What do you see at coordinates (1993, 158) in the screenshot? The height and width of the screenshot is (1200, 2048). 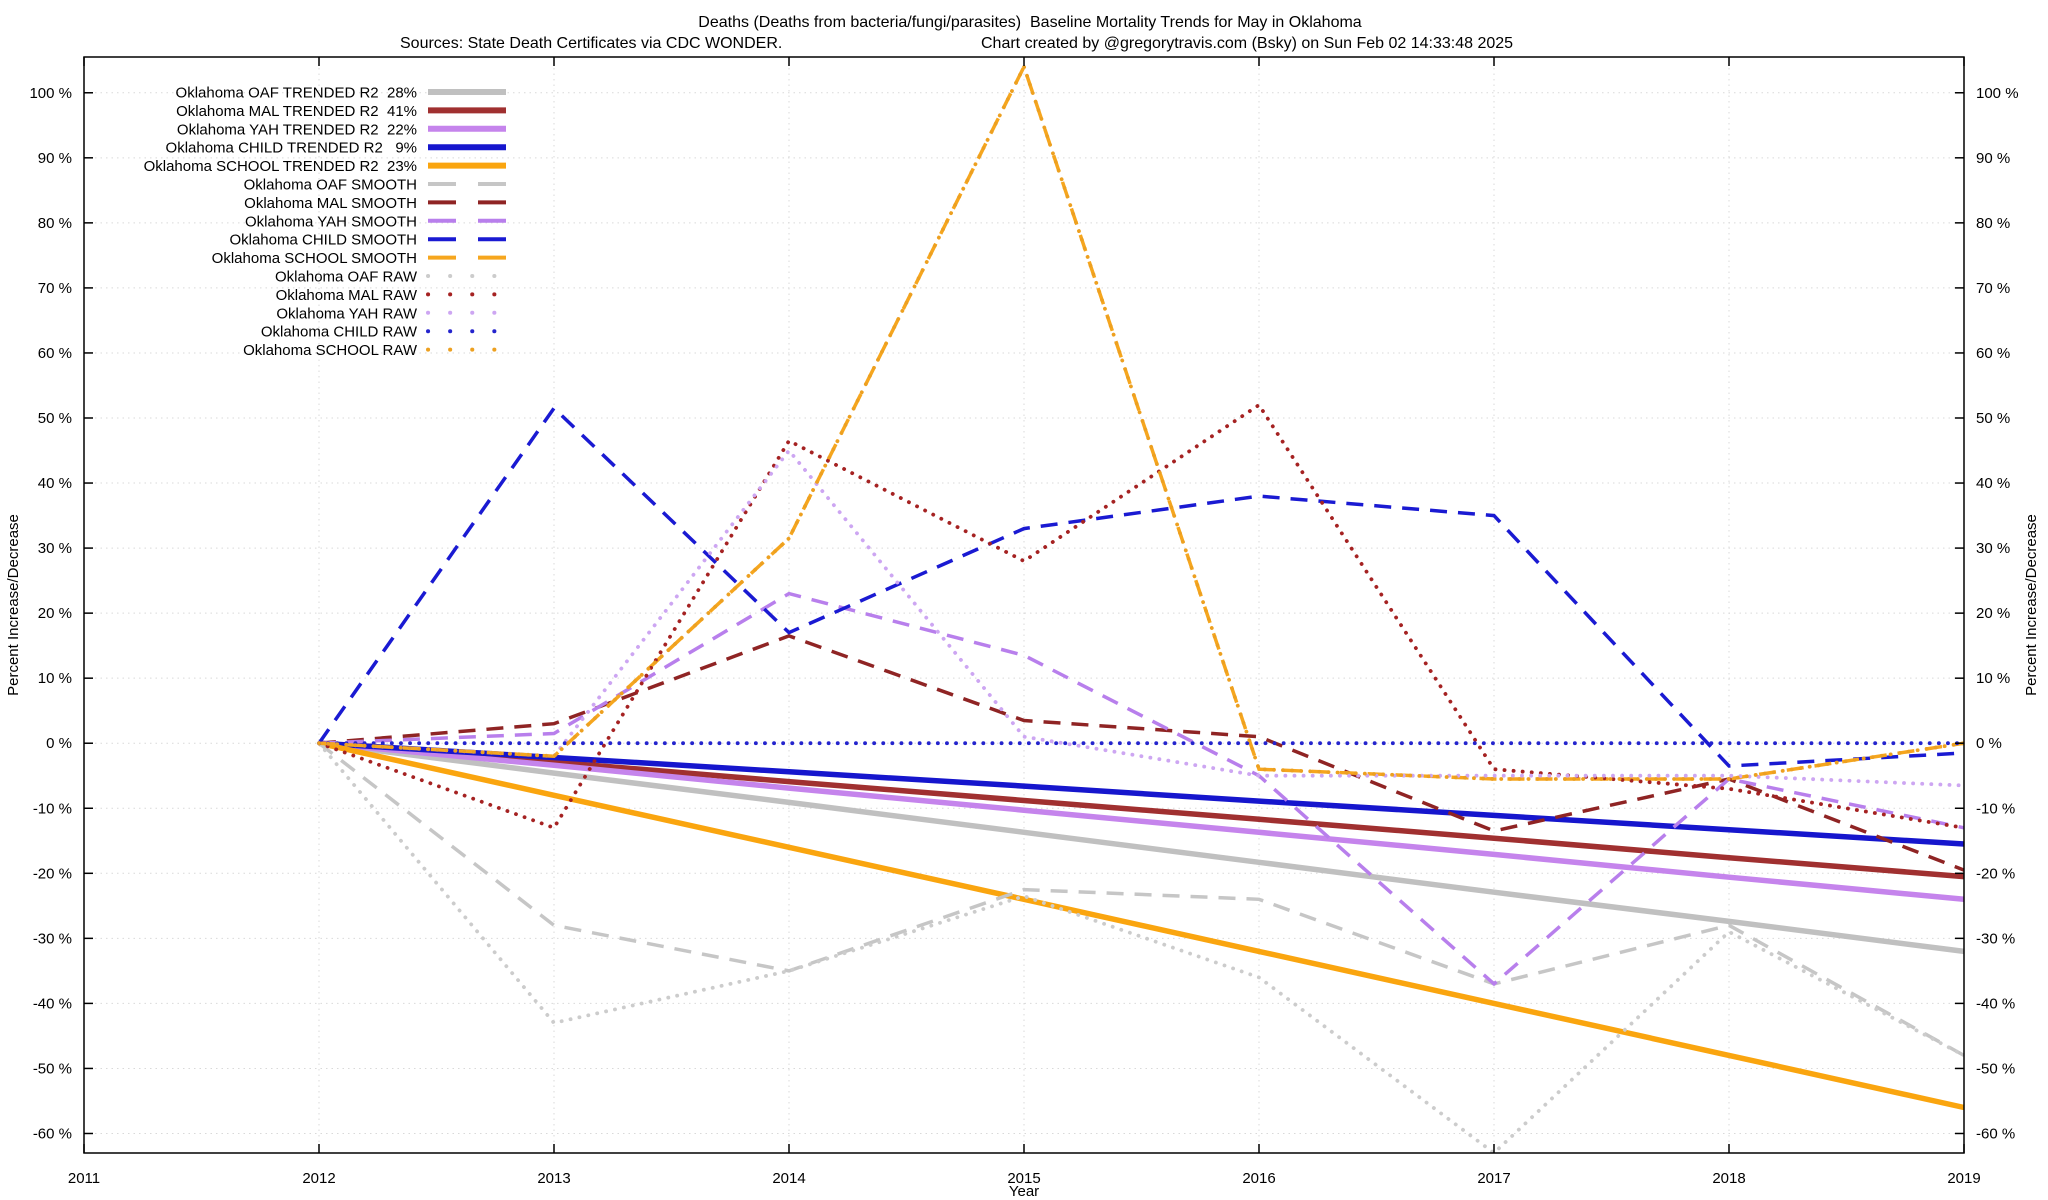 I see `y-tick-label-right: 90 %` at bounding box center [1993, 158].